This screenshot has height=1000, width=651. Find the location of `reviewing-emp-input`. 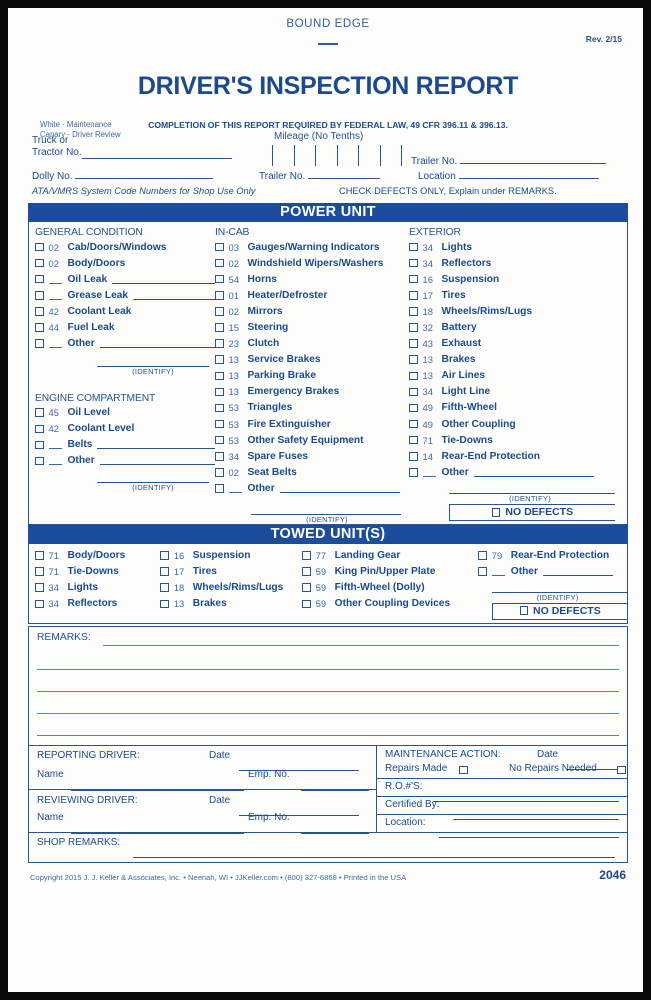

reviewing-emp-input is located at coordinates (335, 829).